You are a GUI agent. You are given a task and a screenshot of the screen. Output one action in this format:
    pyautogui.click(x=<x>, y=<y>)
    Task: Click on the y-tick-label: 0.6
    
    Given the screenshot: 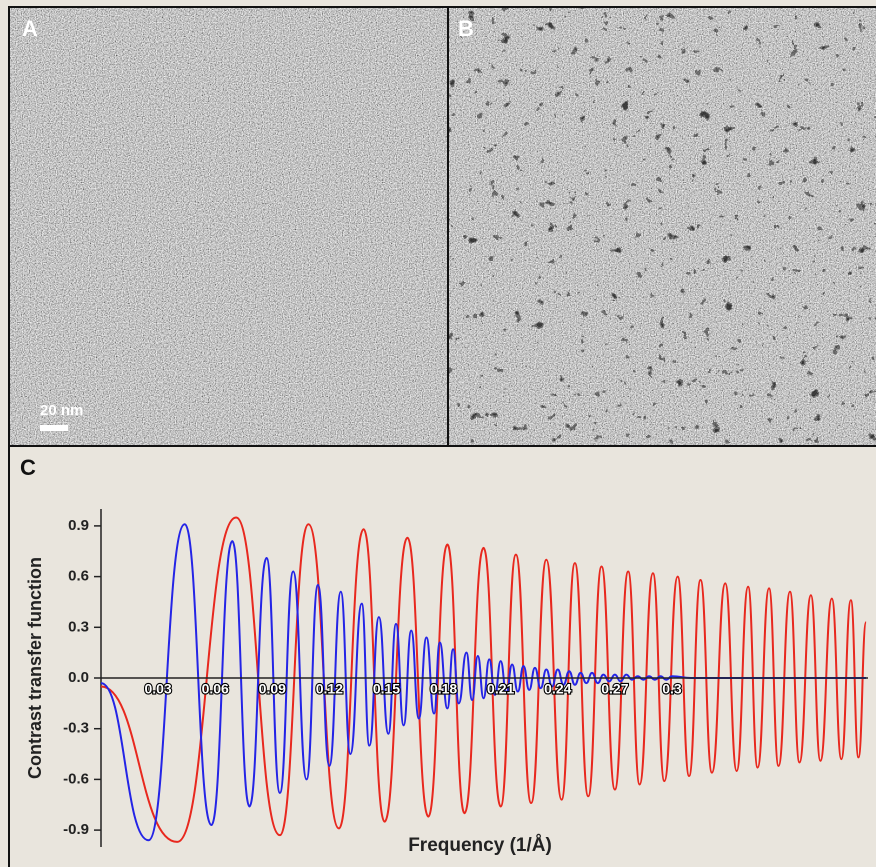 What is the action you would take?
    pyautogui.click(x=78, y=576)
    